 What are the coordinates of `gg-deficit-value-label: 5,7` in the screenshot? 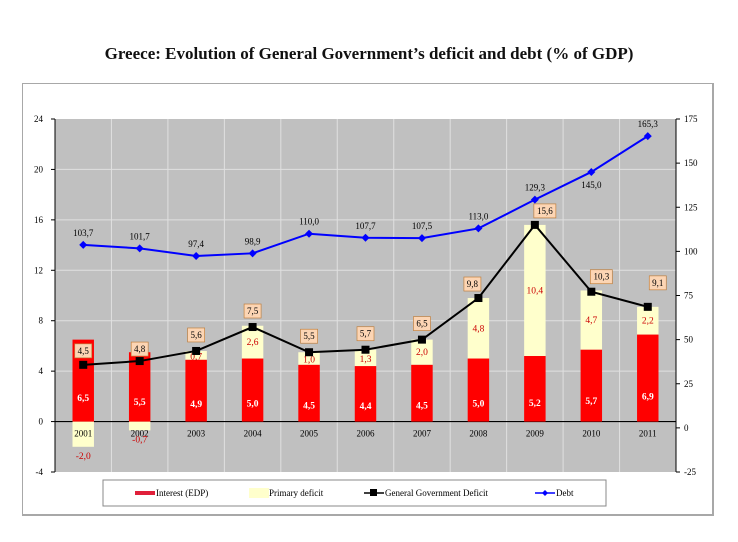 It's located at (366, 334).